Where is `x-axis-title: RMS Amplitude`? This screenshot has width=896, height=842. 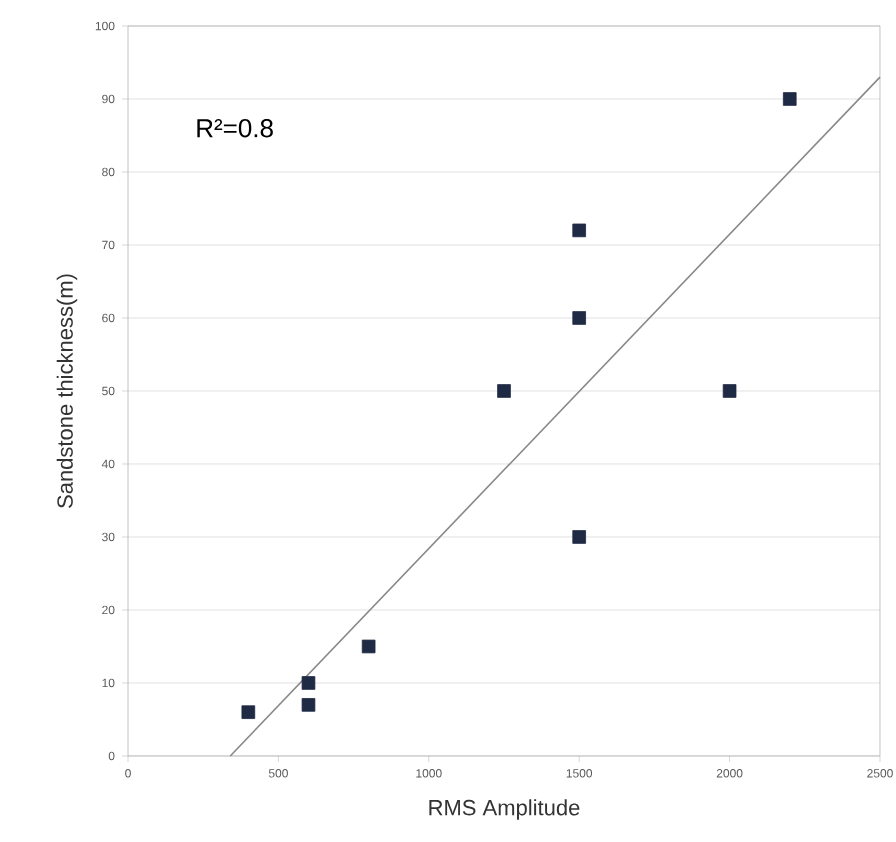
x-axis-title: RMS Amplitude is located at coordinates (504, 809).